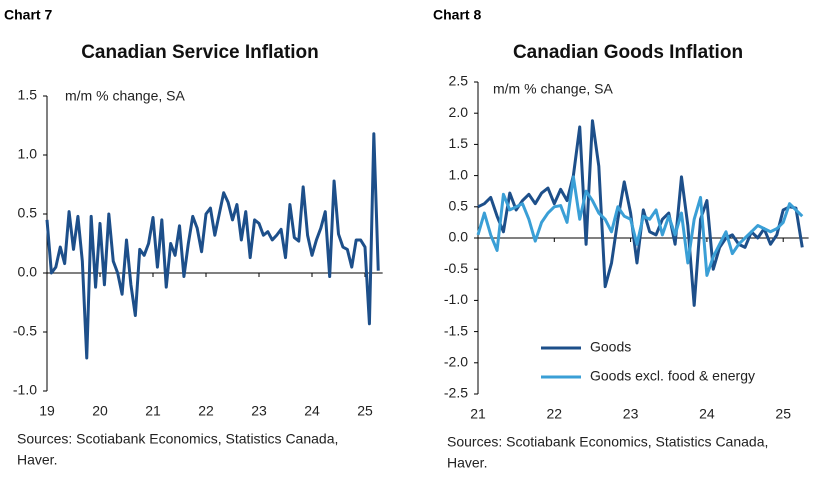 This screenshot has width=828, height=482. I want to click on y-tick-label: 2.5, so click(459, 81).